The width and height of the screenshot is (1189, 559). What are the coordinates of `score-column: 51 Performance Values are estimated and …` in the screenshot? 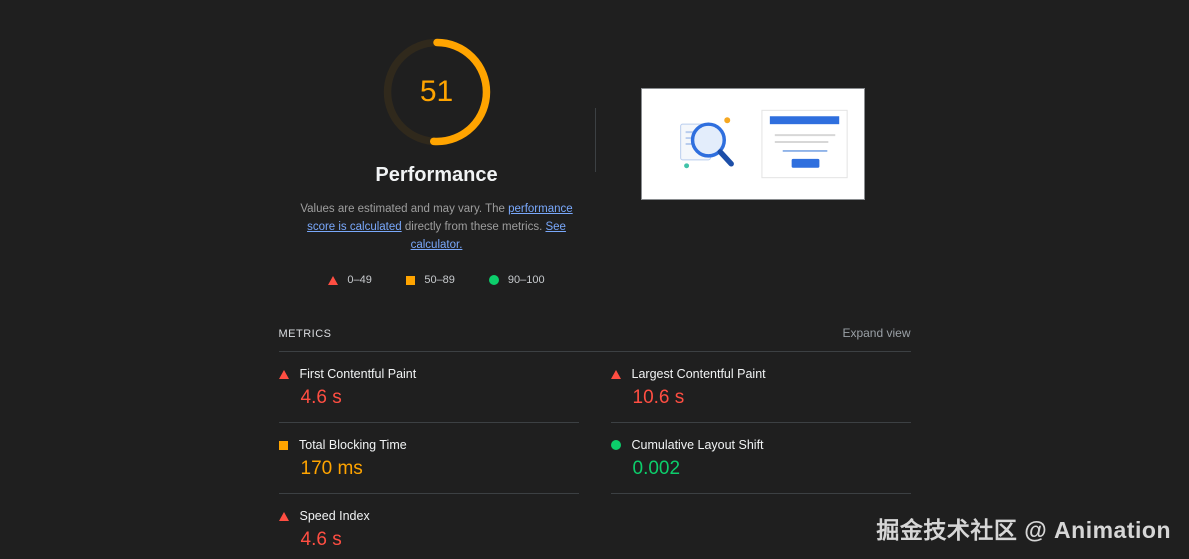 It's located at (437, 161).